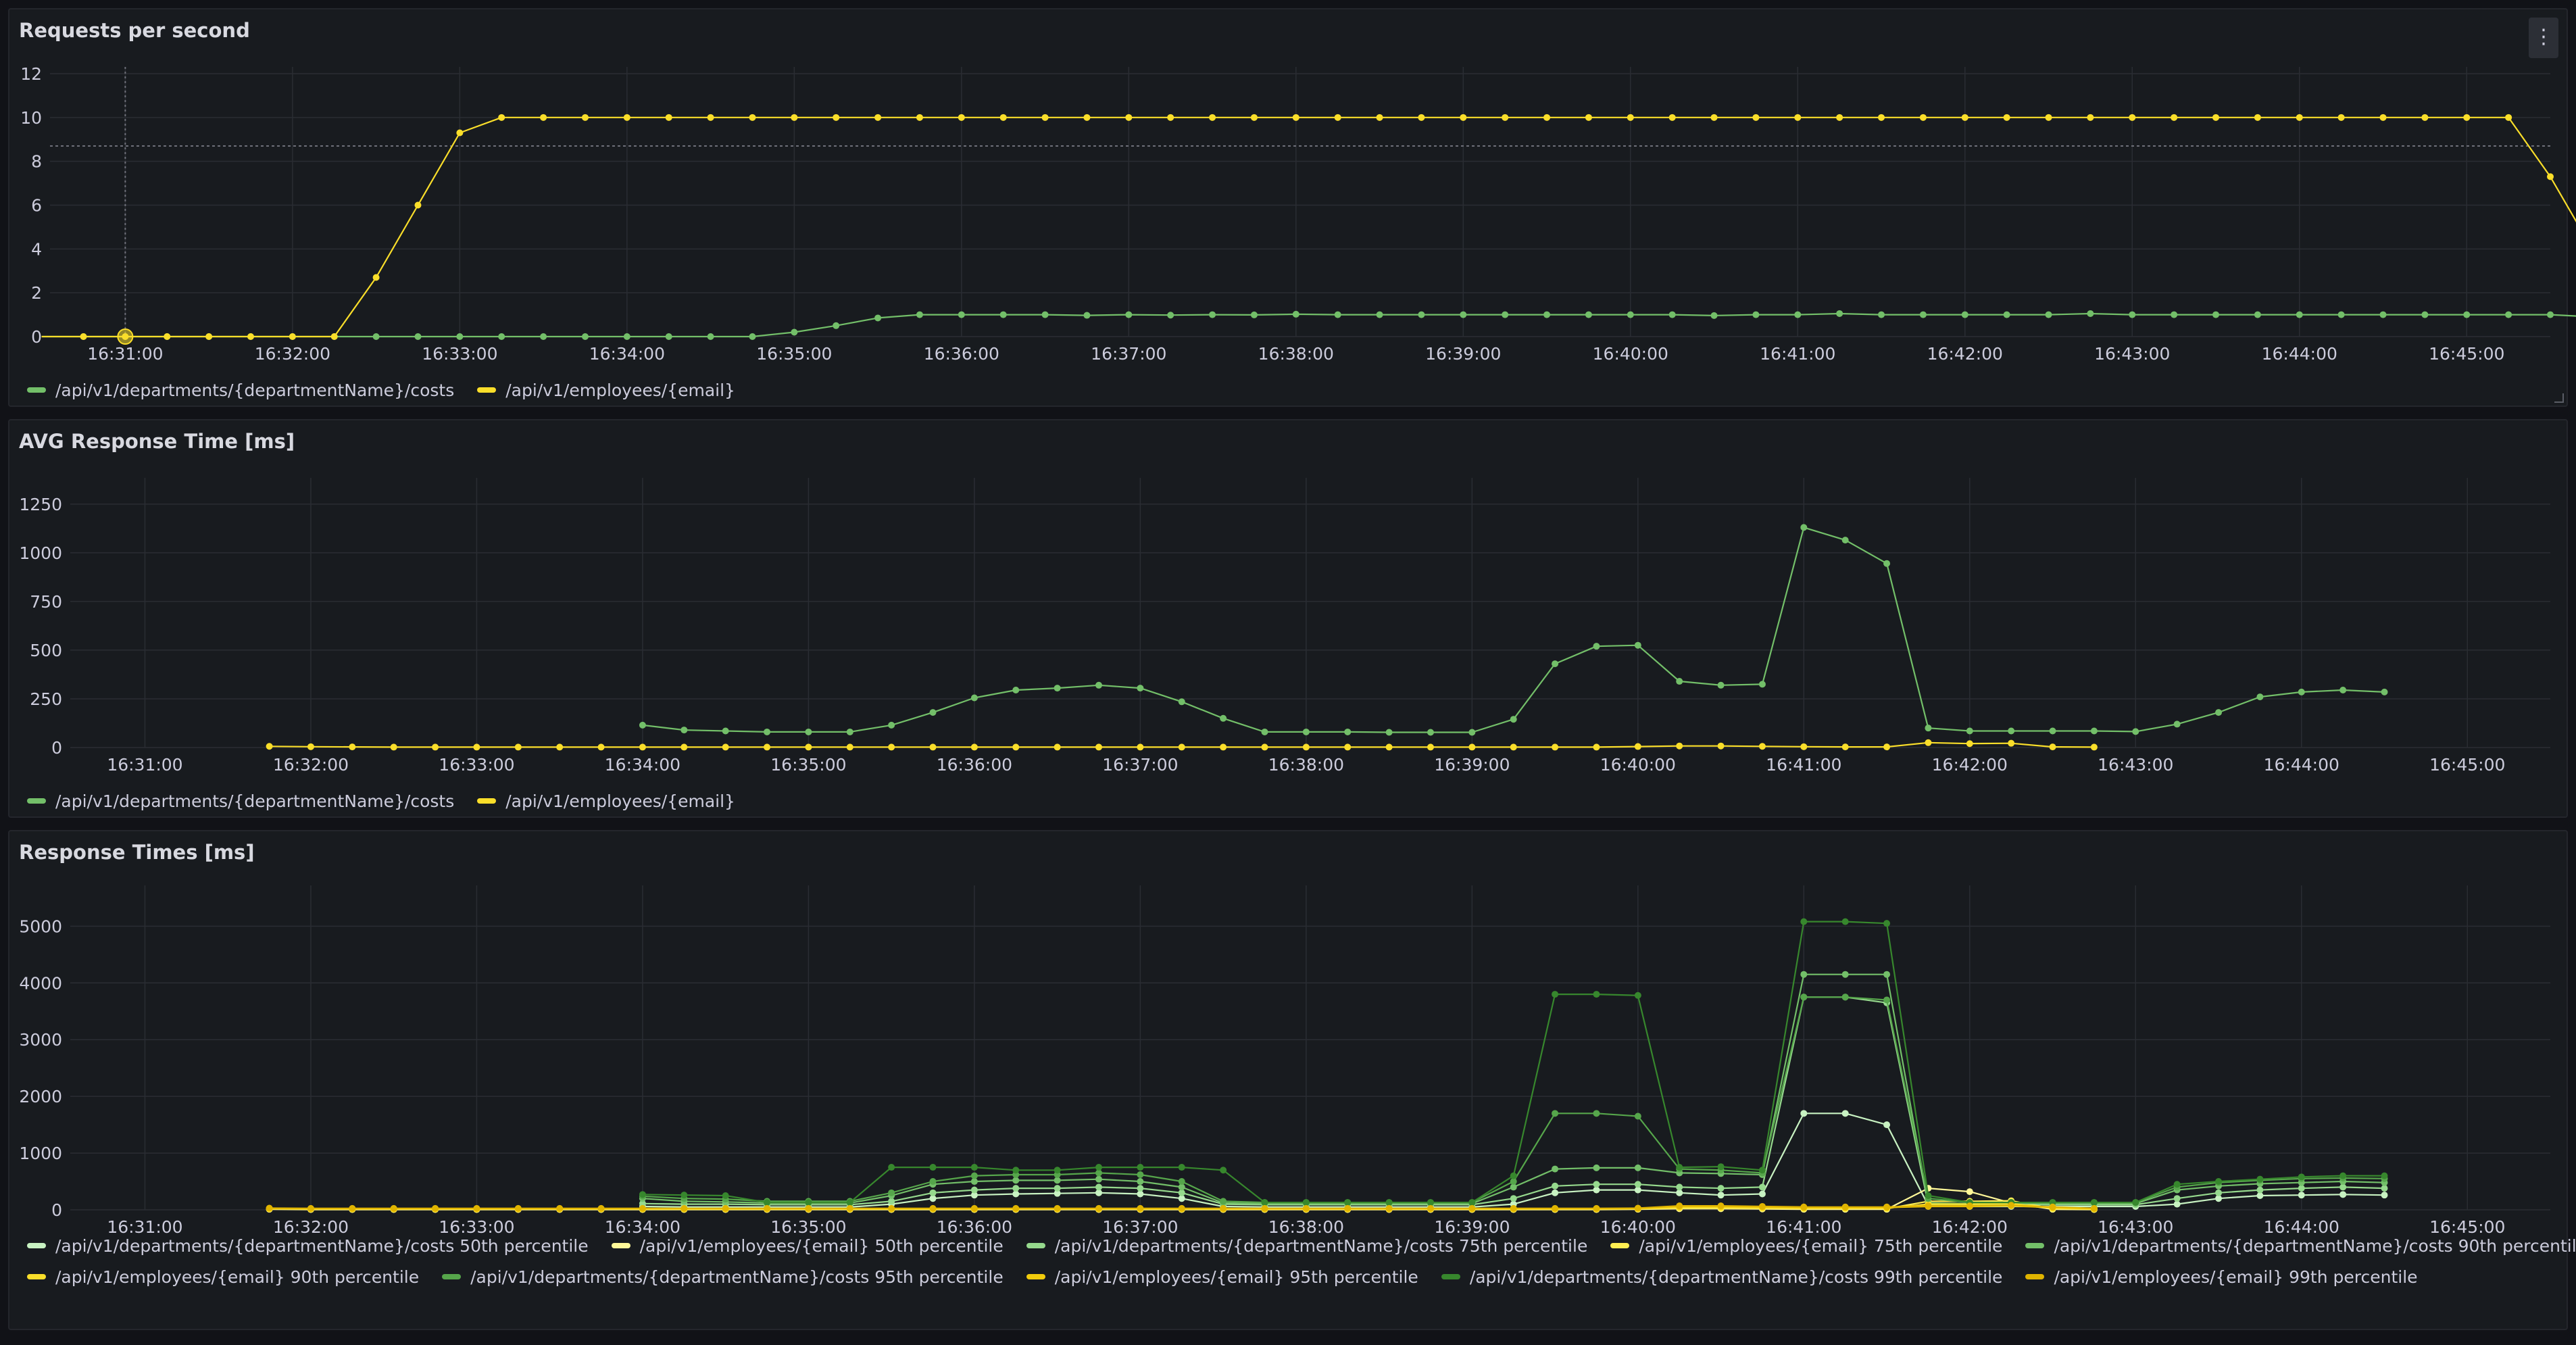  Describe the element at coordinates (1514, 1100) in the screenshot. I see `series-line` at that location.